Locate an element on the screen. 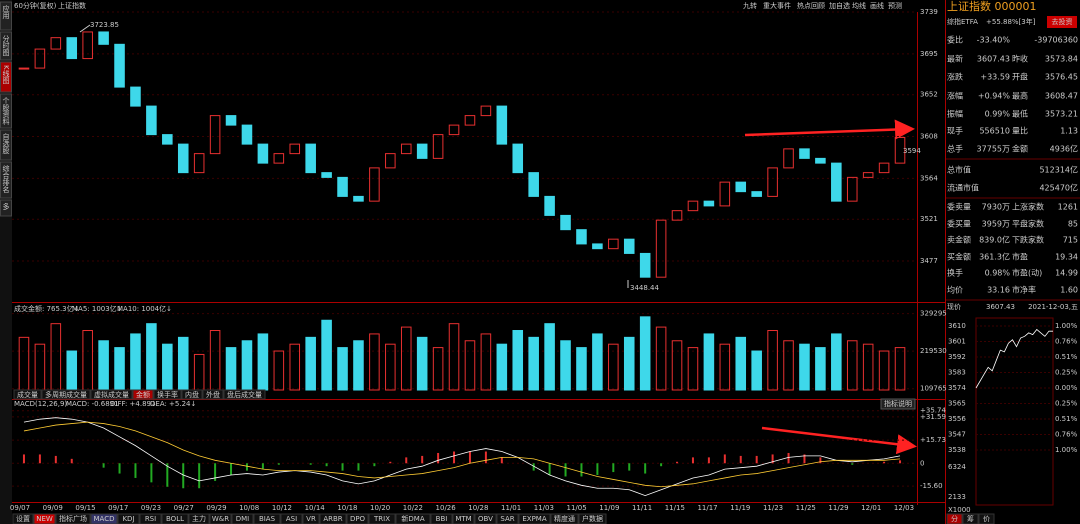  indicator-tab-label: 指标广场 is located at coordinates (73, 518).